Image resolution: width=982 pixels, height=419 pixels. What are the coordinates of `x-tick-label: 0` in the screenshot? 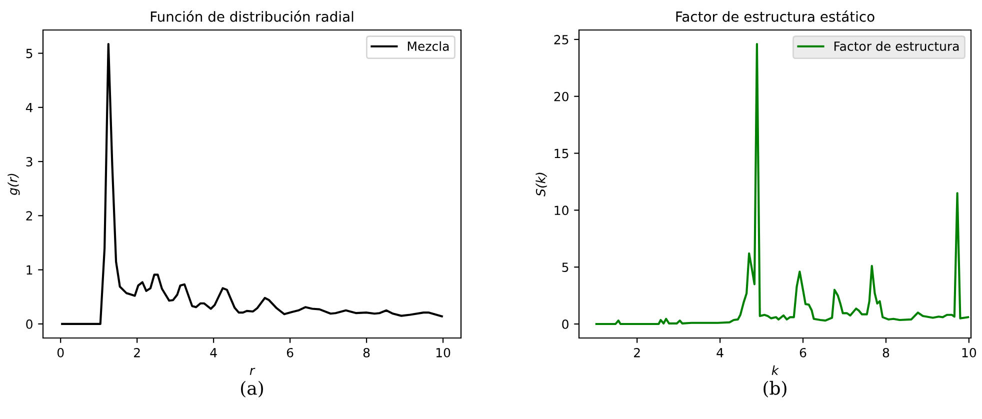 It's located at (60, 353).